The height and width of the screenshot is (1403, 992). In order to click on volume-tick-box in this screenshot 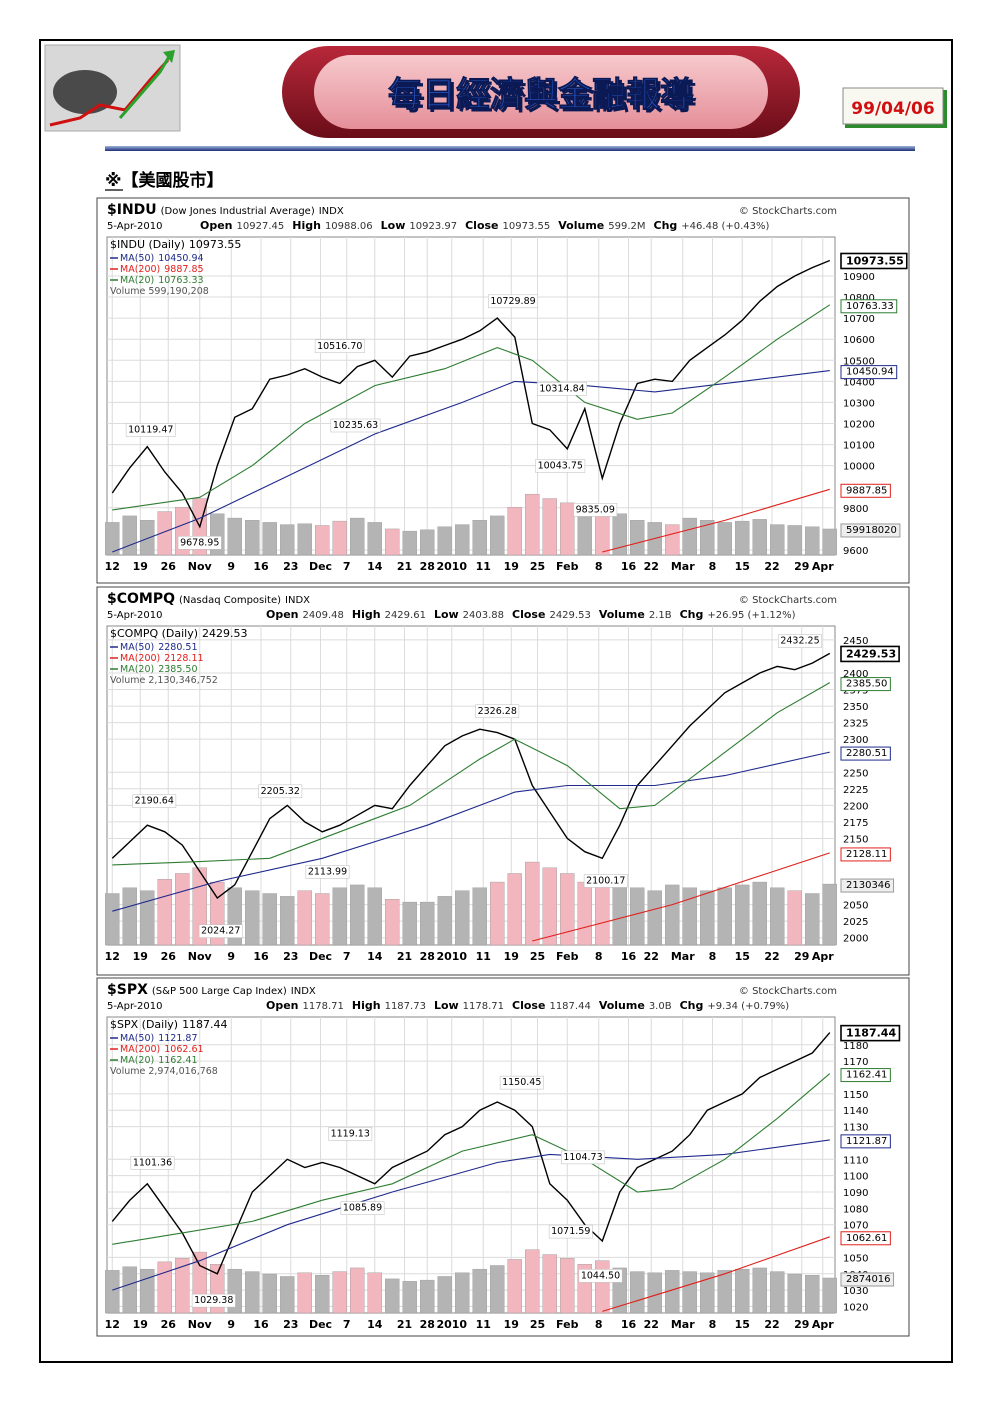, I will do `click(870, 530)`.